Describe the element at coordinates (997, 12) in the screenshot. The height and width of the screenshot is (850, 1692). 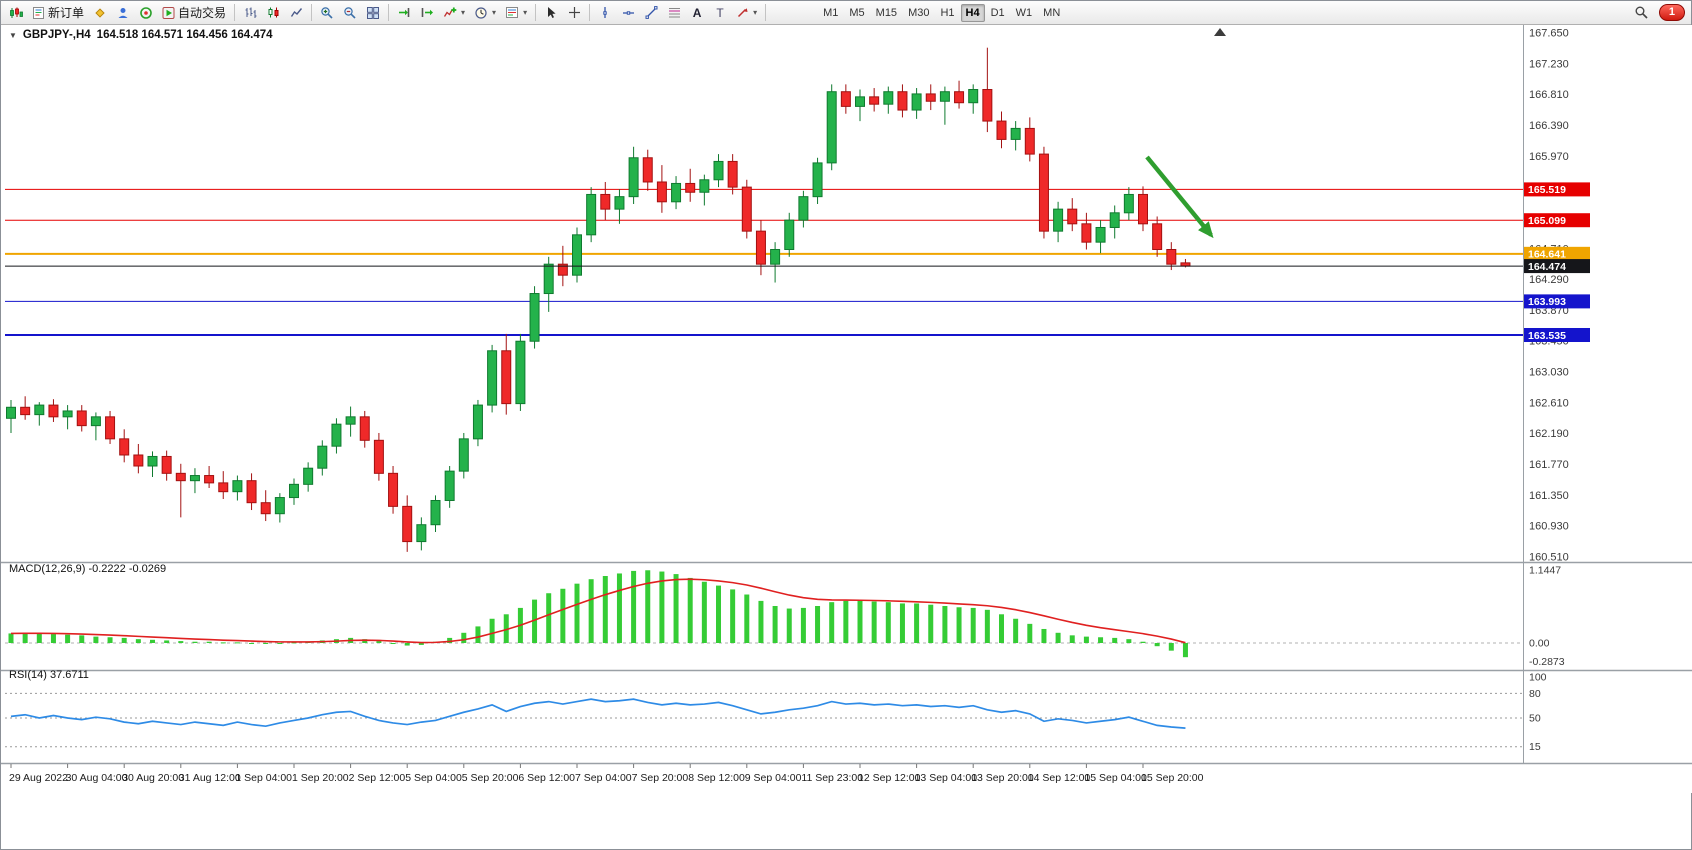
I see `timeframe-d1-button: D1` at that location.